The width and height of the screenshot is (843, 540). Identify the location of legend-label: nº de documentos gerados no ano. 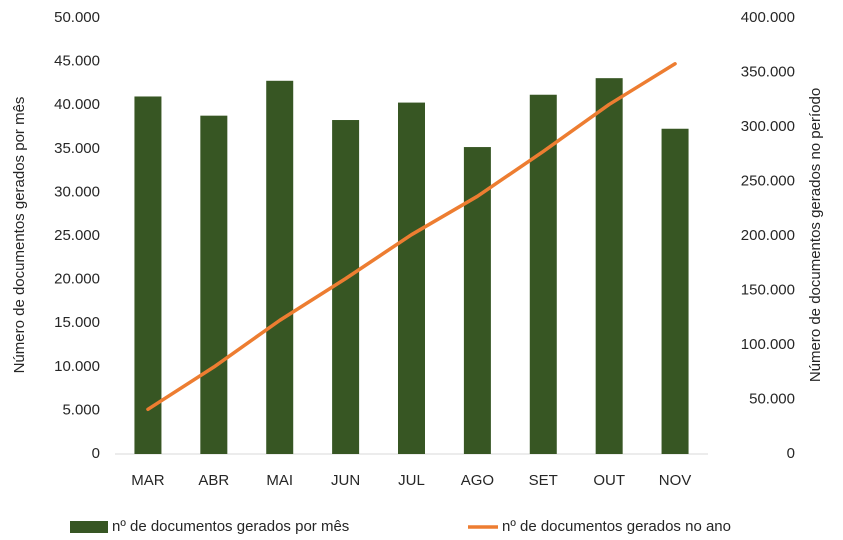
(616, 526).